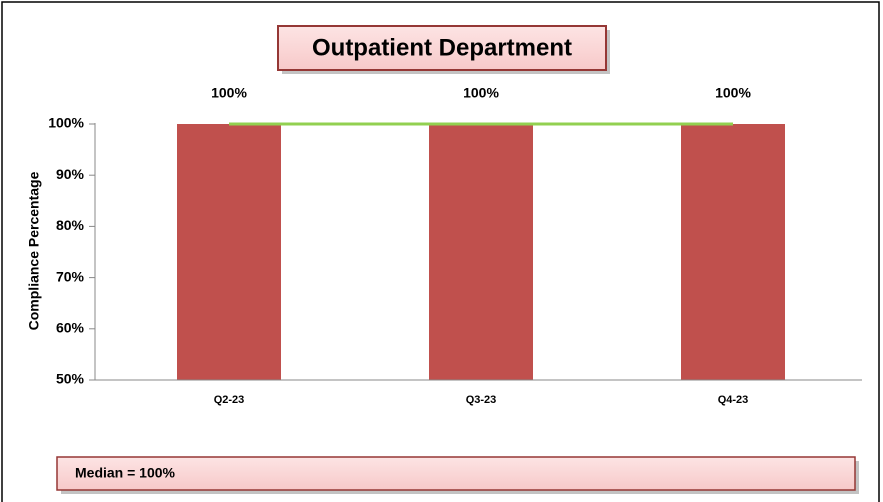  What do you see at coordinates (70, 379) in the screenshot?
I see `y-tick-label: 50%` at bounding box center [70, 379].